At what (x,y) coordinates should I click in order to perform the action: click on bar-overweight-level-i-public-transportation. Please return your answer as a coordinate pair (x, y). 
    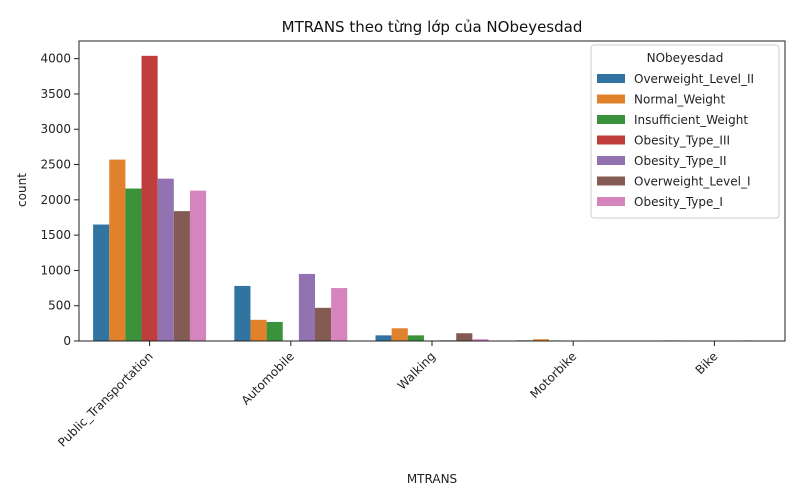
    Looking at the image, I should click on (181, 276).